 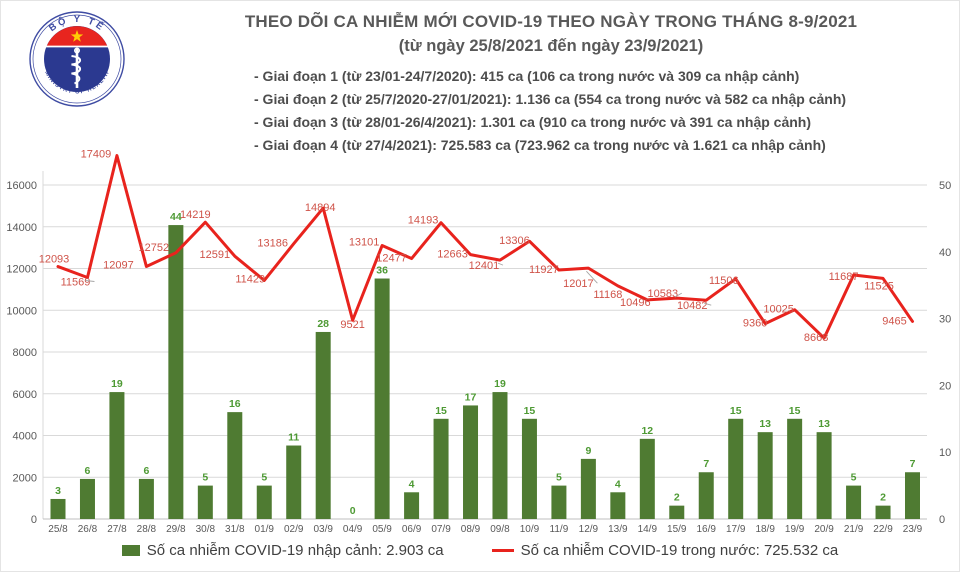 What do you see at coordinates (945, 453) in the screenshot?
I see `y-tick-label-right: 10` at bounding box center [945, 453].